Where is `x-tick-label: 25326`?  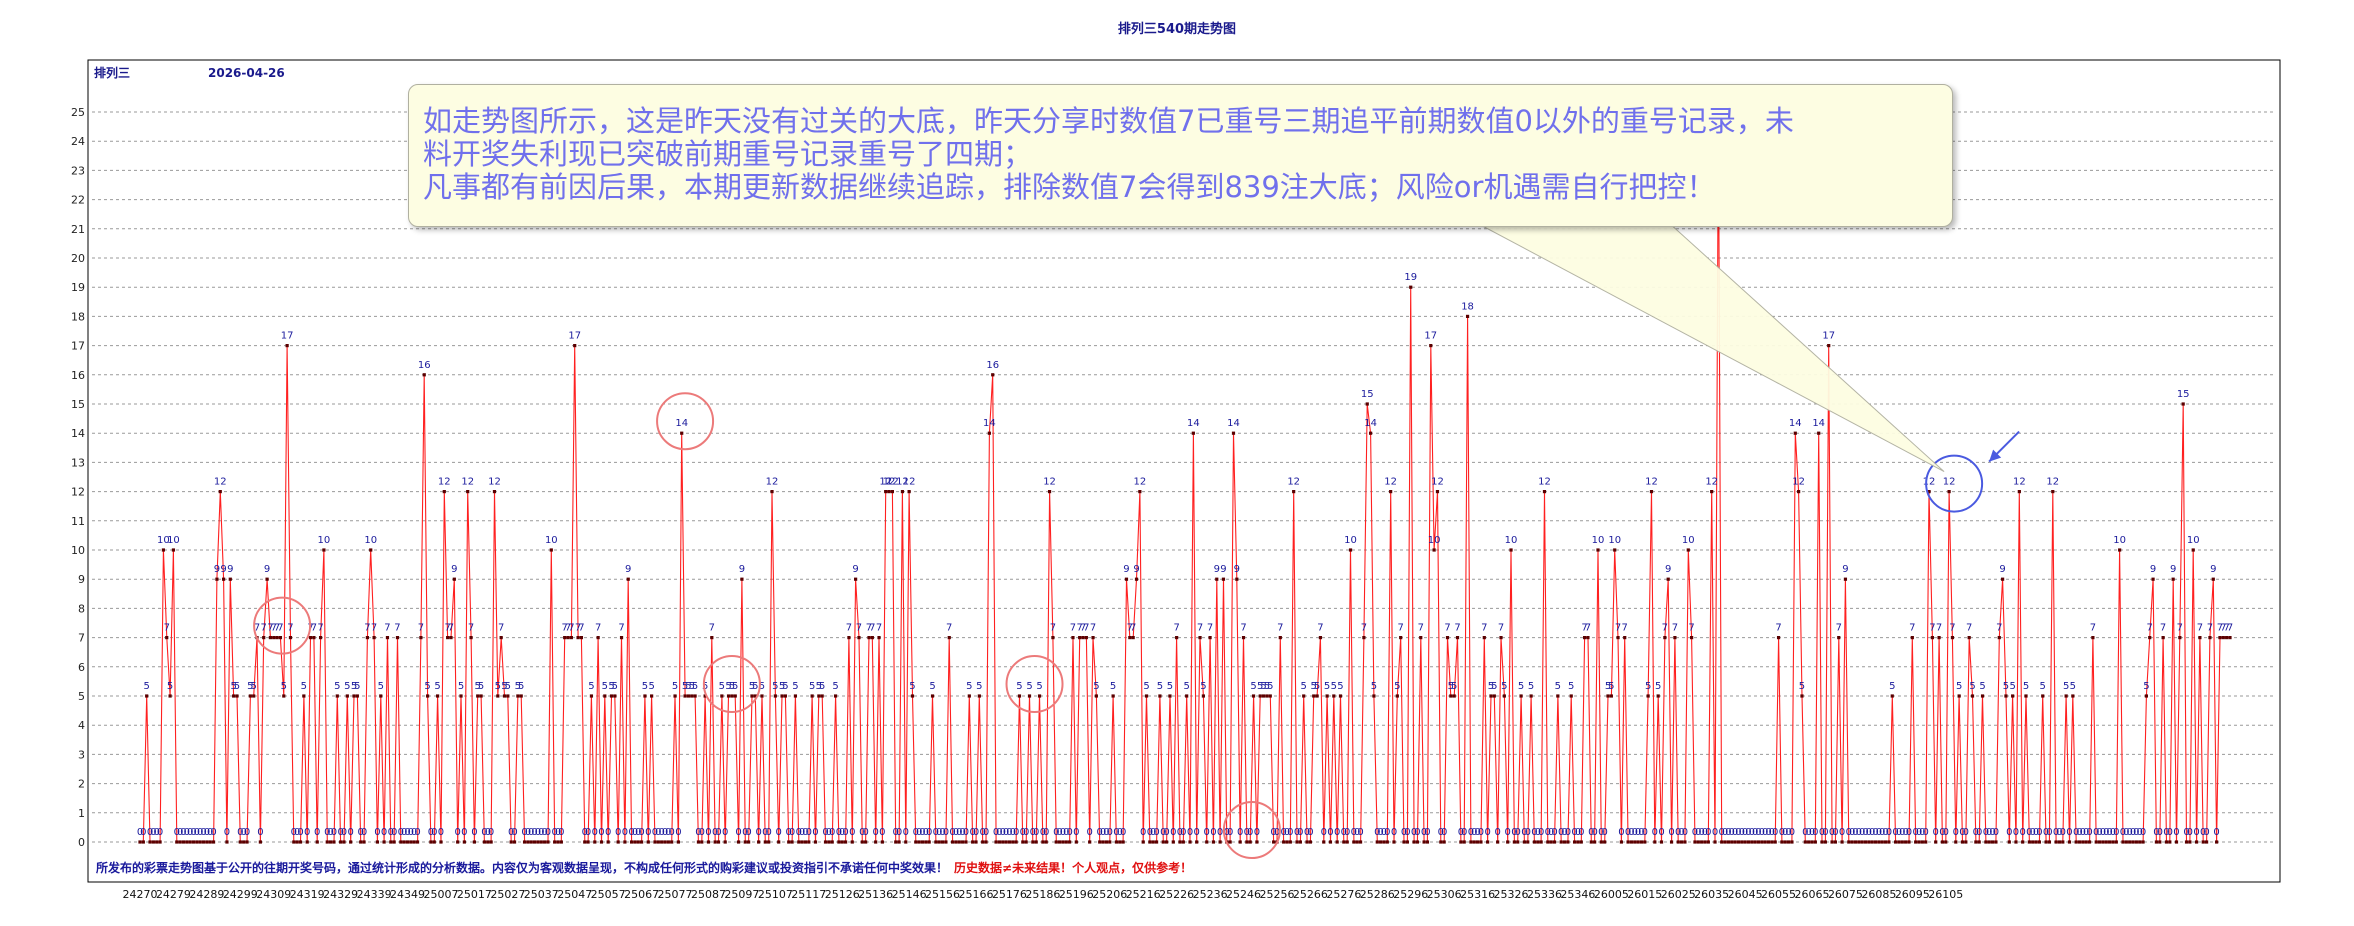 x-tick-label: 25326 is located at coordinates (1511, 894).